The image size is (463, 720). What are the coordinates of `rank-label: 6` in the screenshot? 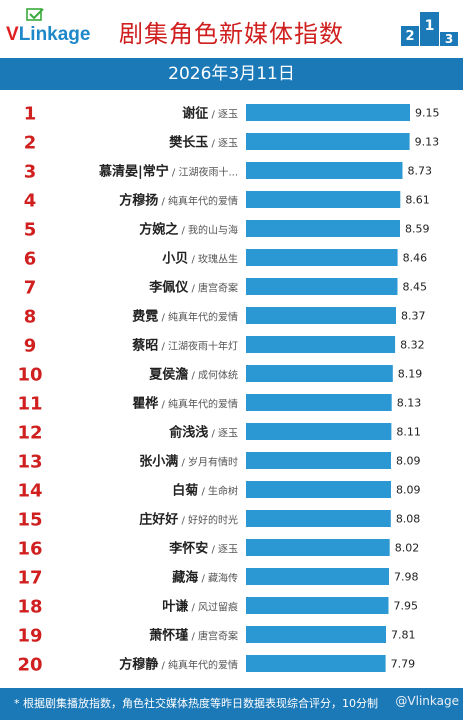 It's located at (30, 259).